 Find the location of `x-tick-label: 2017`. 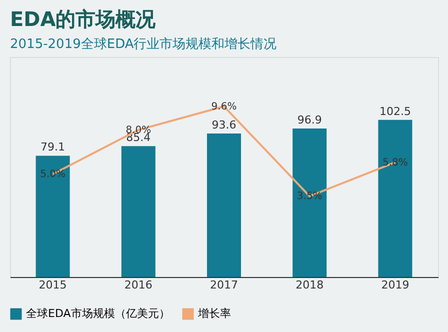

x-tick-label: 2017 is located at coordinates (224, 285).